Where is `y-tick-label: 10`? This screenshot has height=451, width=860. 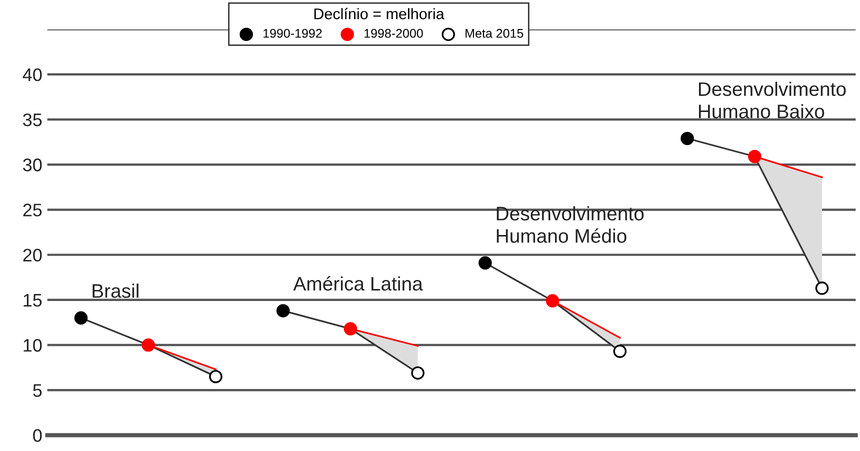 y-tick-label: 10 is located at coordinates (33, 345).